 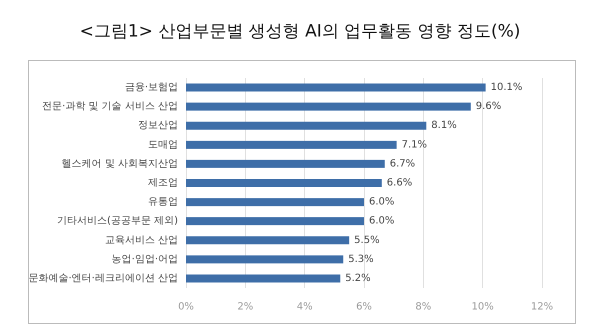 What do you see at coordinates (483, 307) in the screenshot?
I see `x-tick-label: 10%` at bounding box center [483, 307].